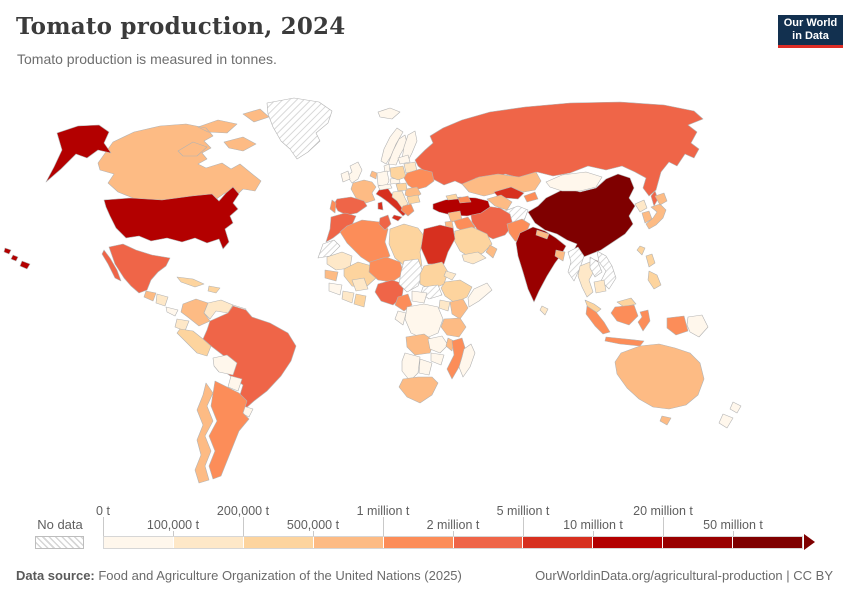  What do you see at coordinates (190, 282) in the screenshot?
I see `country-cuba` at bounding box center [190, 282].